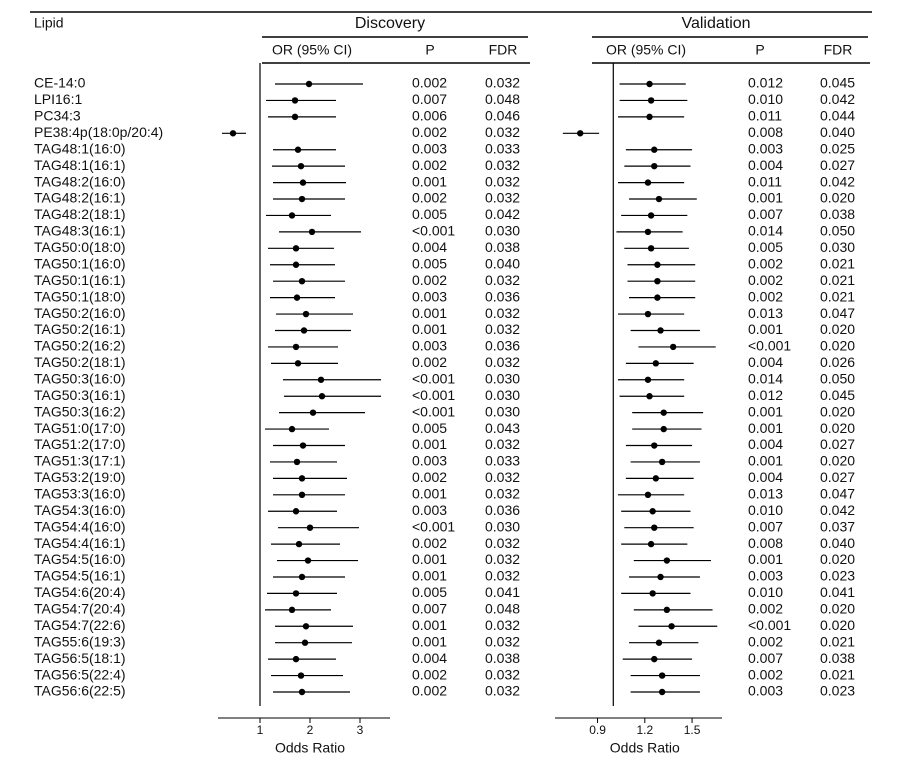  I want to click on lipid-label: TAG54:6(20:4), so click(80, 592).